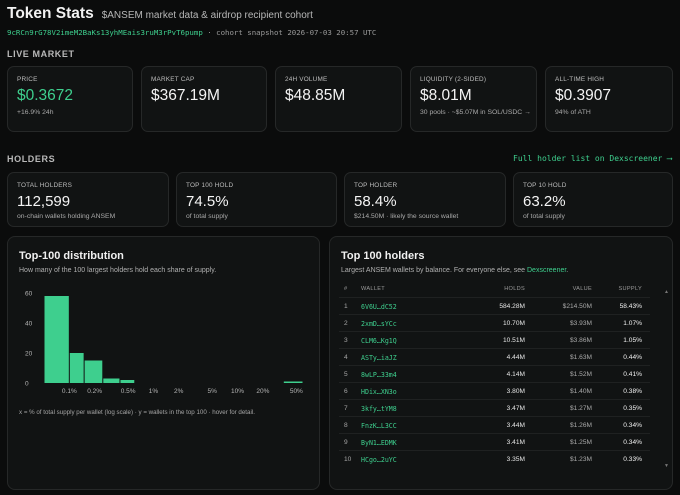 This screenshot has height=495, width=680. What do you see at coordinates (515, 391) in the screenshot?
I see `holder-balance: 3.80M` at bounding box center [515, 391].